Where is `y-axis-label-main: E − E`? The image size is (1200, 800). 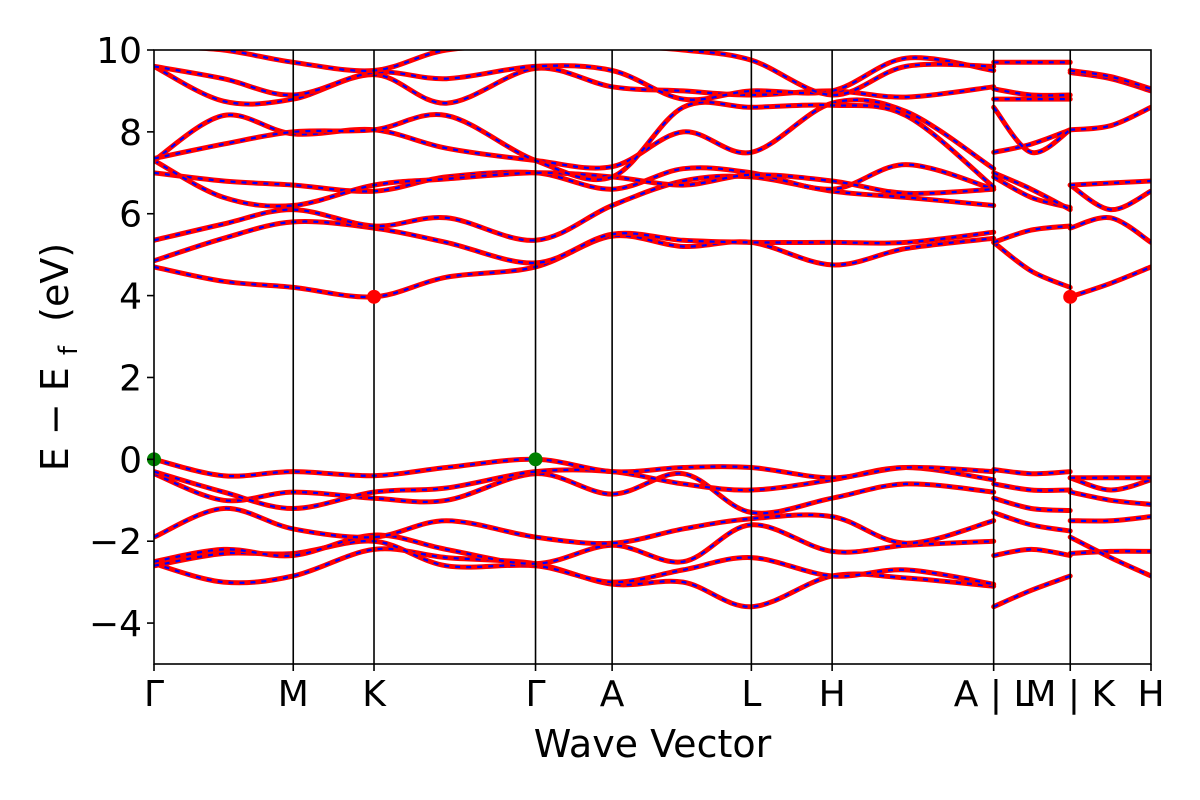
y-axis-label-main: E − E is located at coordinates (55, 419).